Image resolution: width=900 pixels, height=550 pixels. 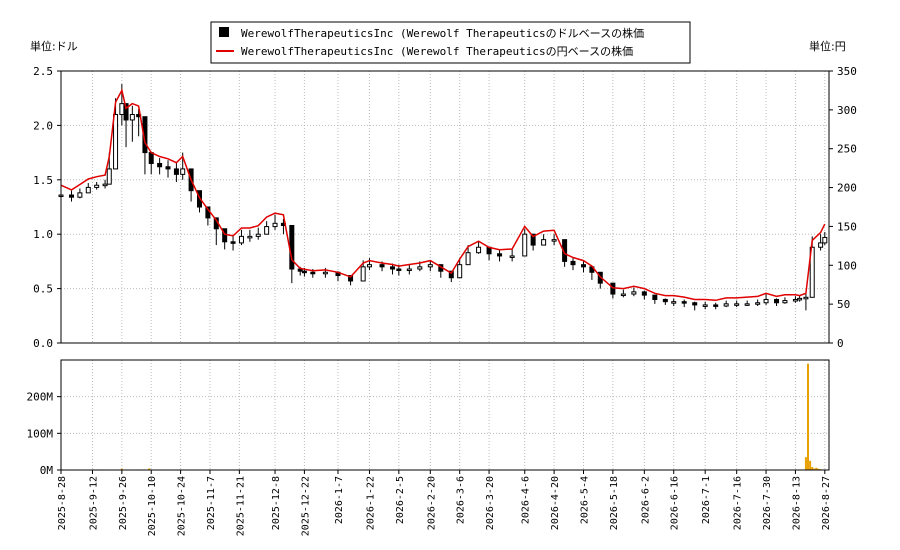 What do you see at coordinates (847, 71) in the screenshot?
I see `y-right-tick-label: 350` at bounding box center [847, 71].